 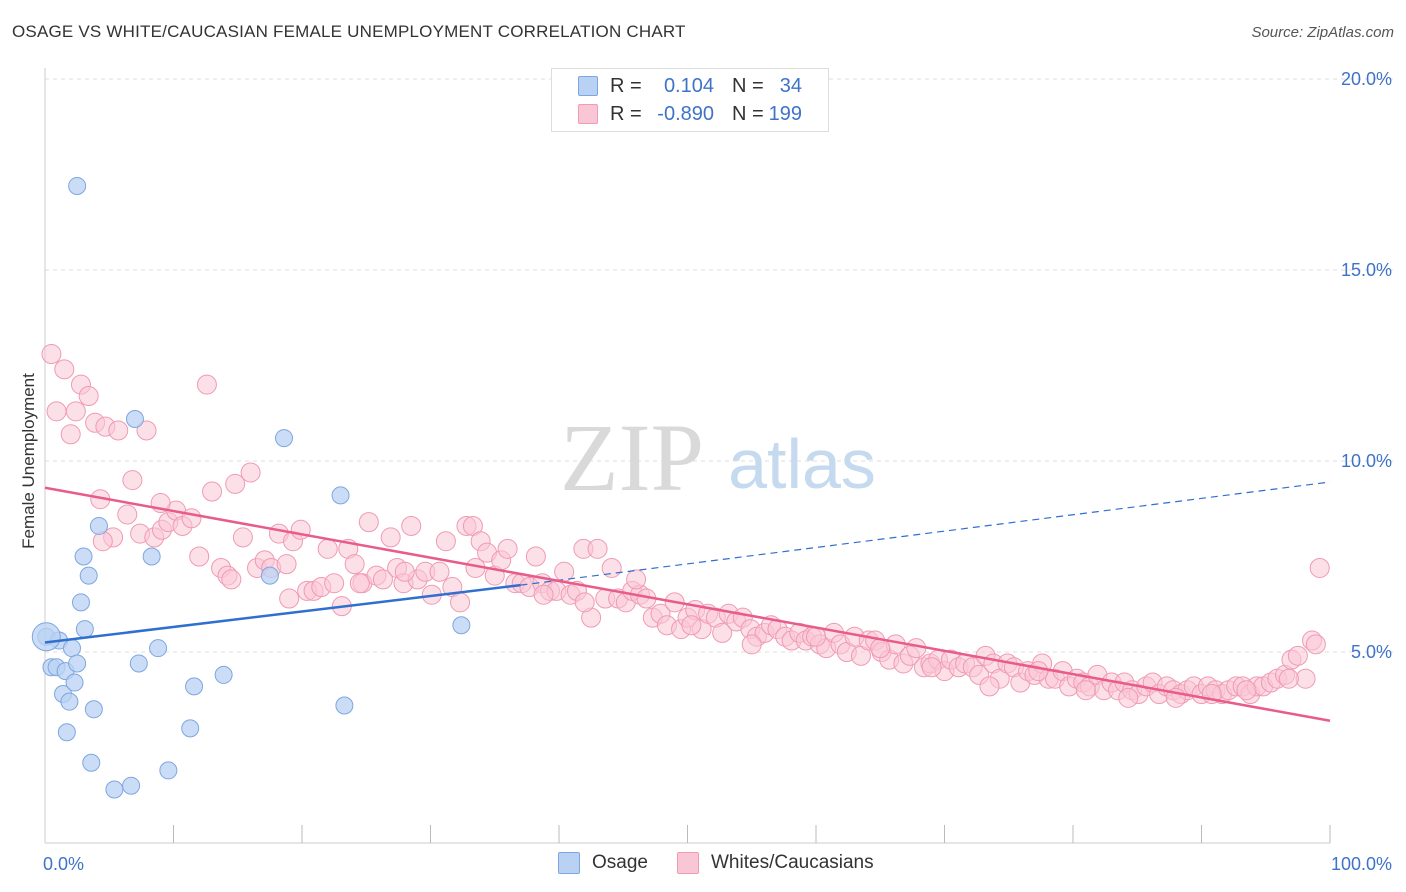 I want to click on legend-label-osage: Osage, so click(x=620, y=862).